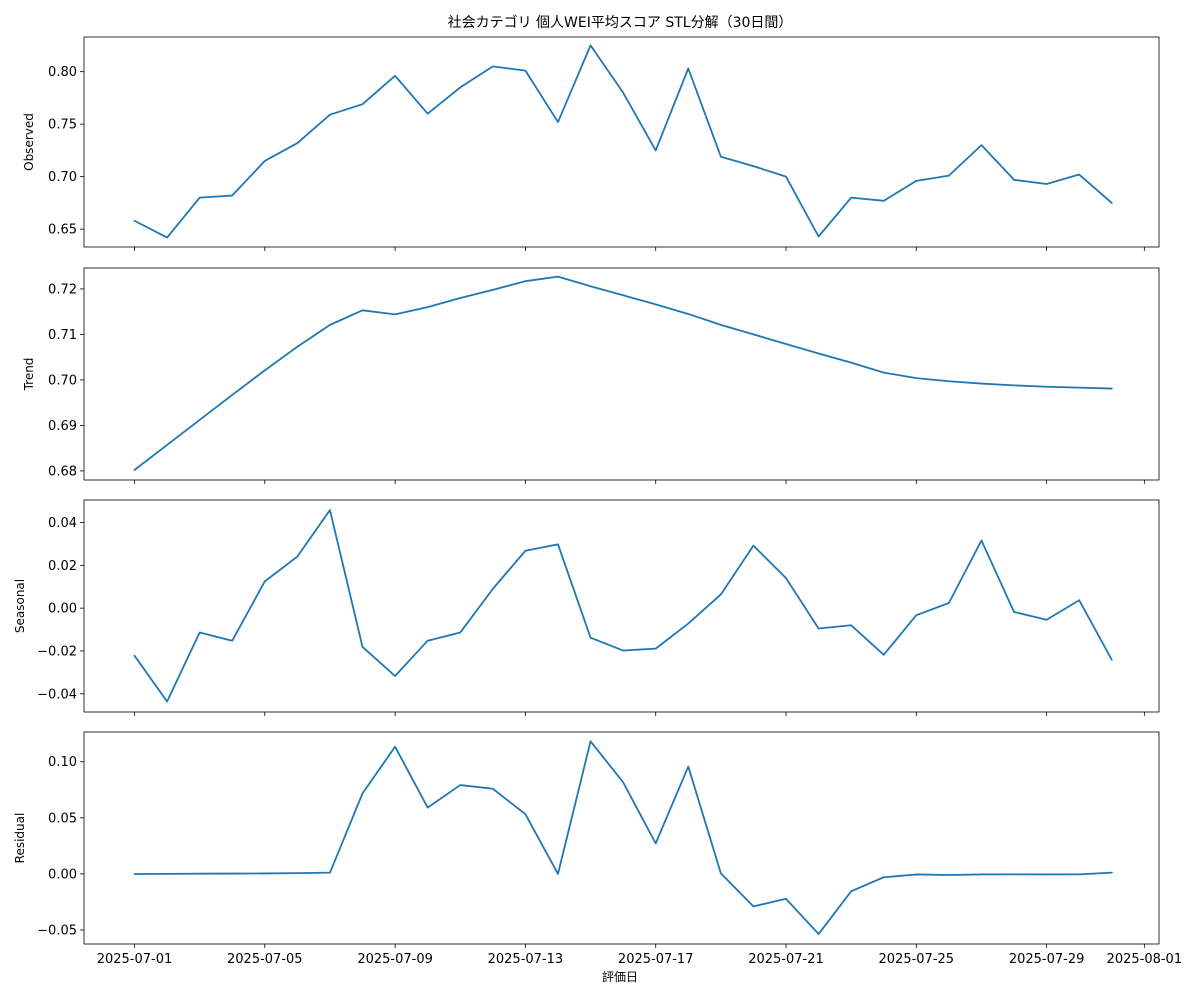  What do you see at coordinates (20, 606) in the screenshot?
I see `y-axis-label: Seasonal` at bounding box center [20, 606].